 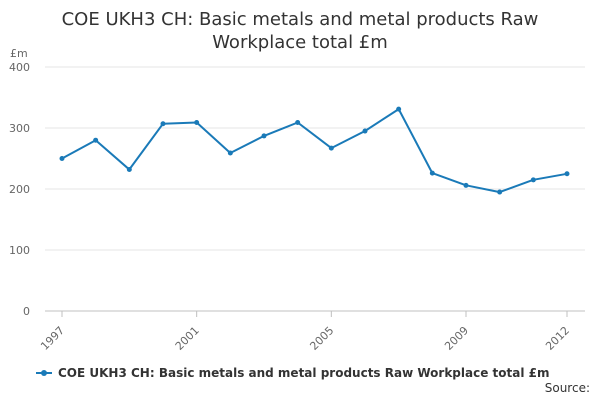 What do you see at coordinates (62, 158) in the screenshot?
I see `data-point-1997` at bounding box center [62, 158].